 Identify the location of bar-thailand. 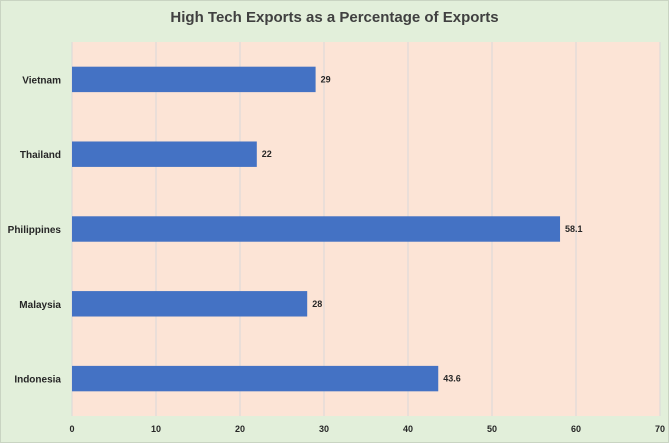
(164, 154).